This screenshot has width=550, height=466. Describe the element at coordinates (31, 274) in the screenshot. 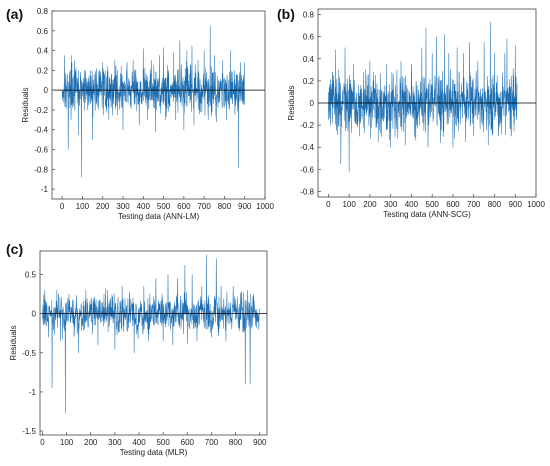

I see `y-tick-label: 0.5` at that location.